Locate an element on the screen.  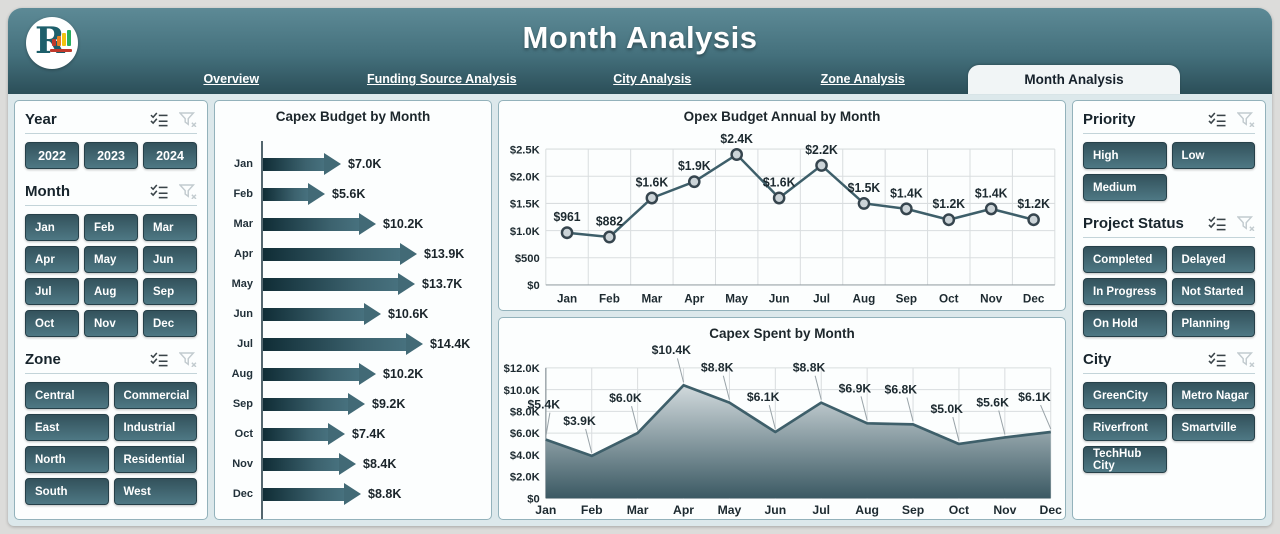
filter-option-jun: Jun is located at coordinates (170, 259).